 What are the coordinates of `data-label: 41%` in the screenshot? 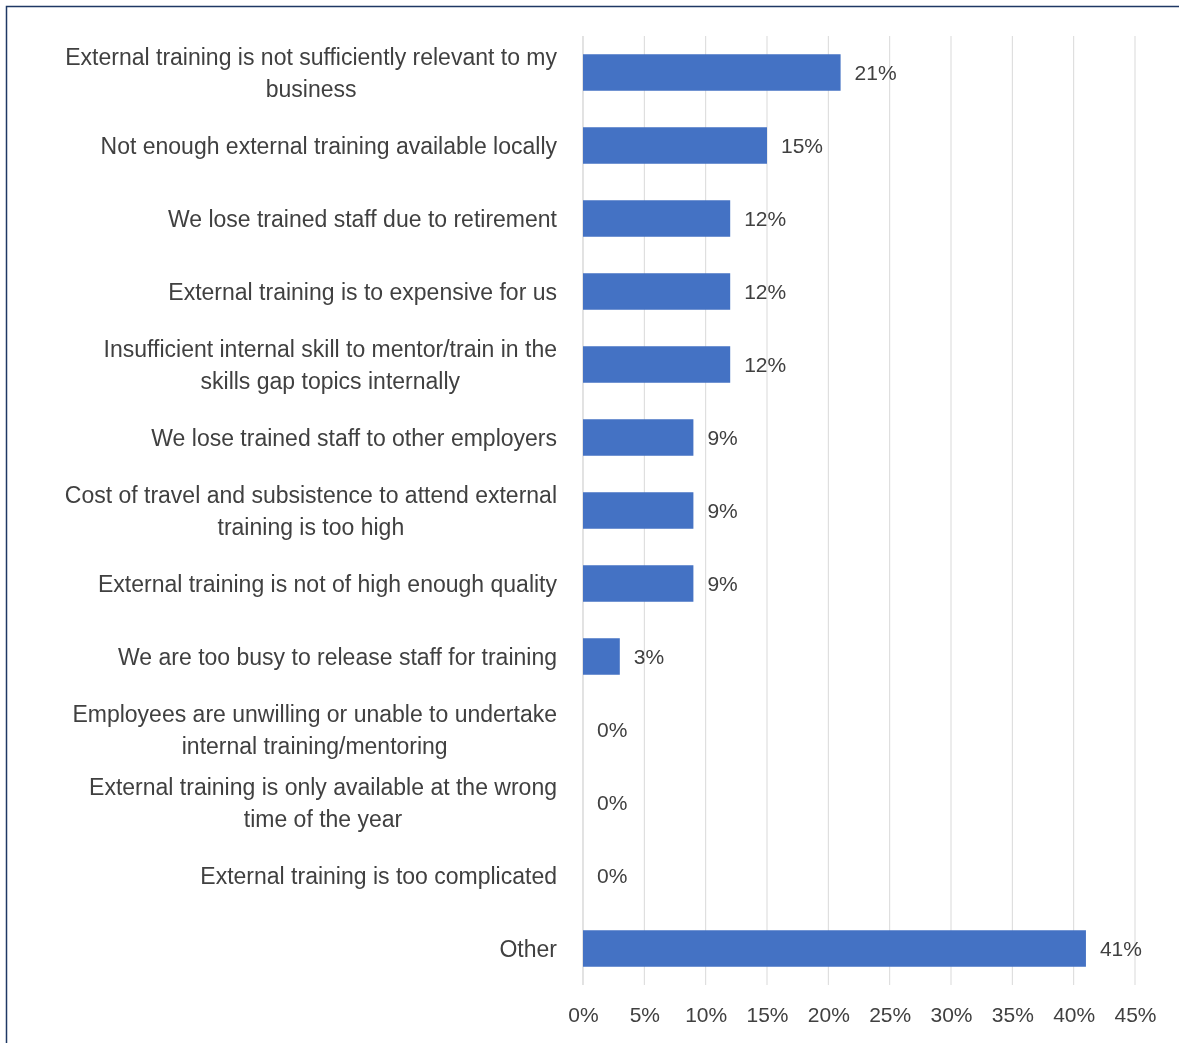 It's located at (1120, 948).